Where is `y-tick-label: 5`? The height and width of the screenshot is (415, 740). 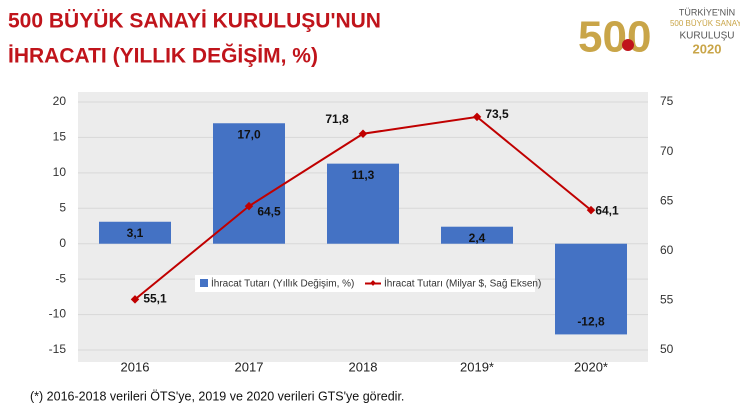 y-tick-label: 5 is located at coordinates (62, 207).